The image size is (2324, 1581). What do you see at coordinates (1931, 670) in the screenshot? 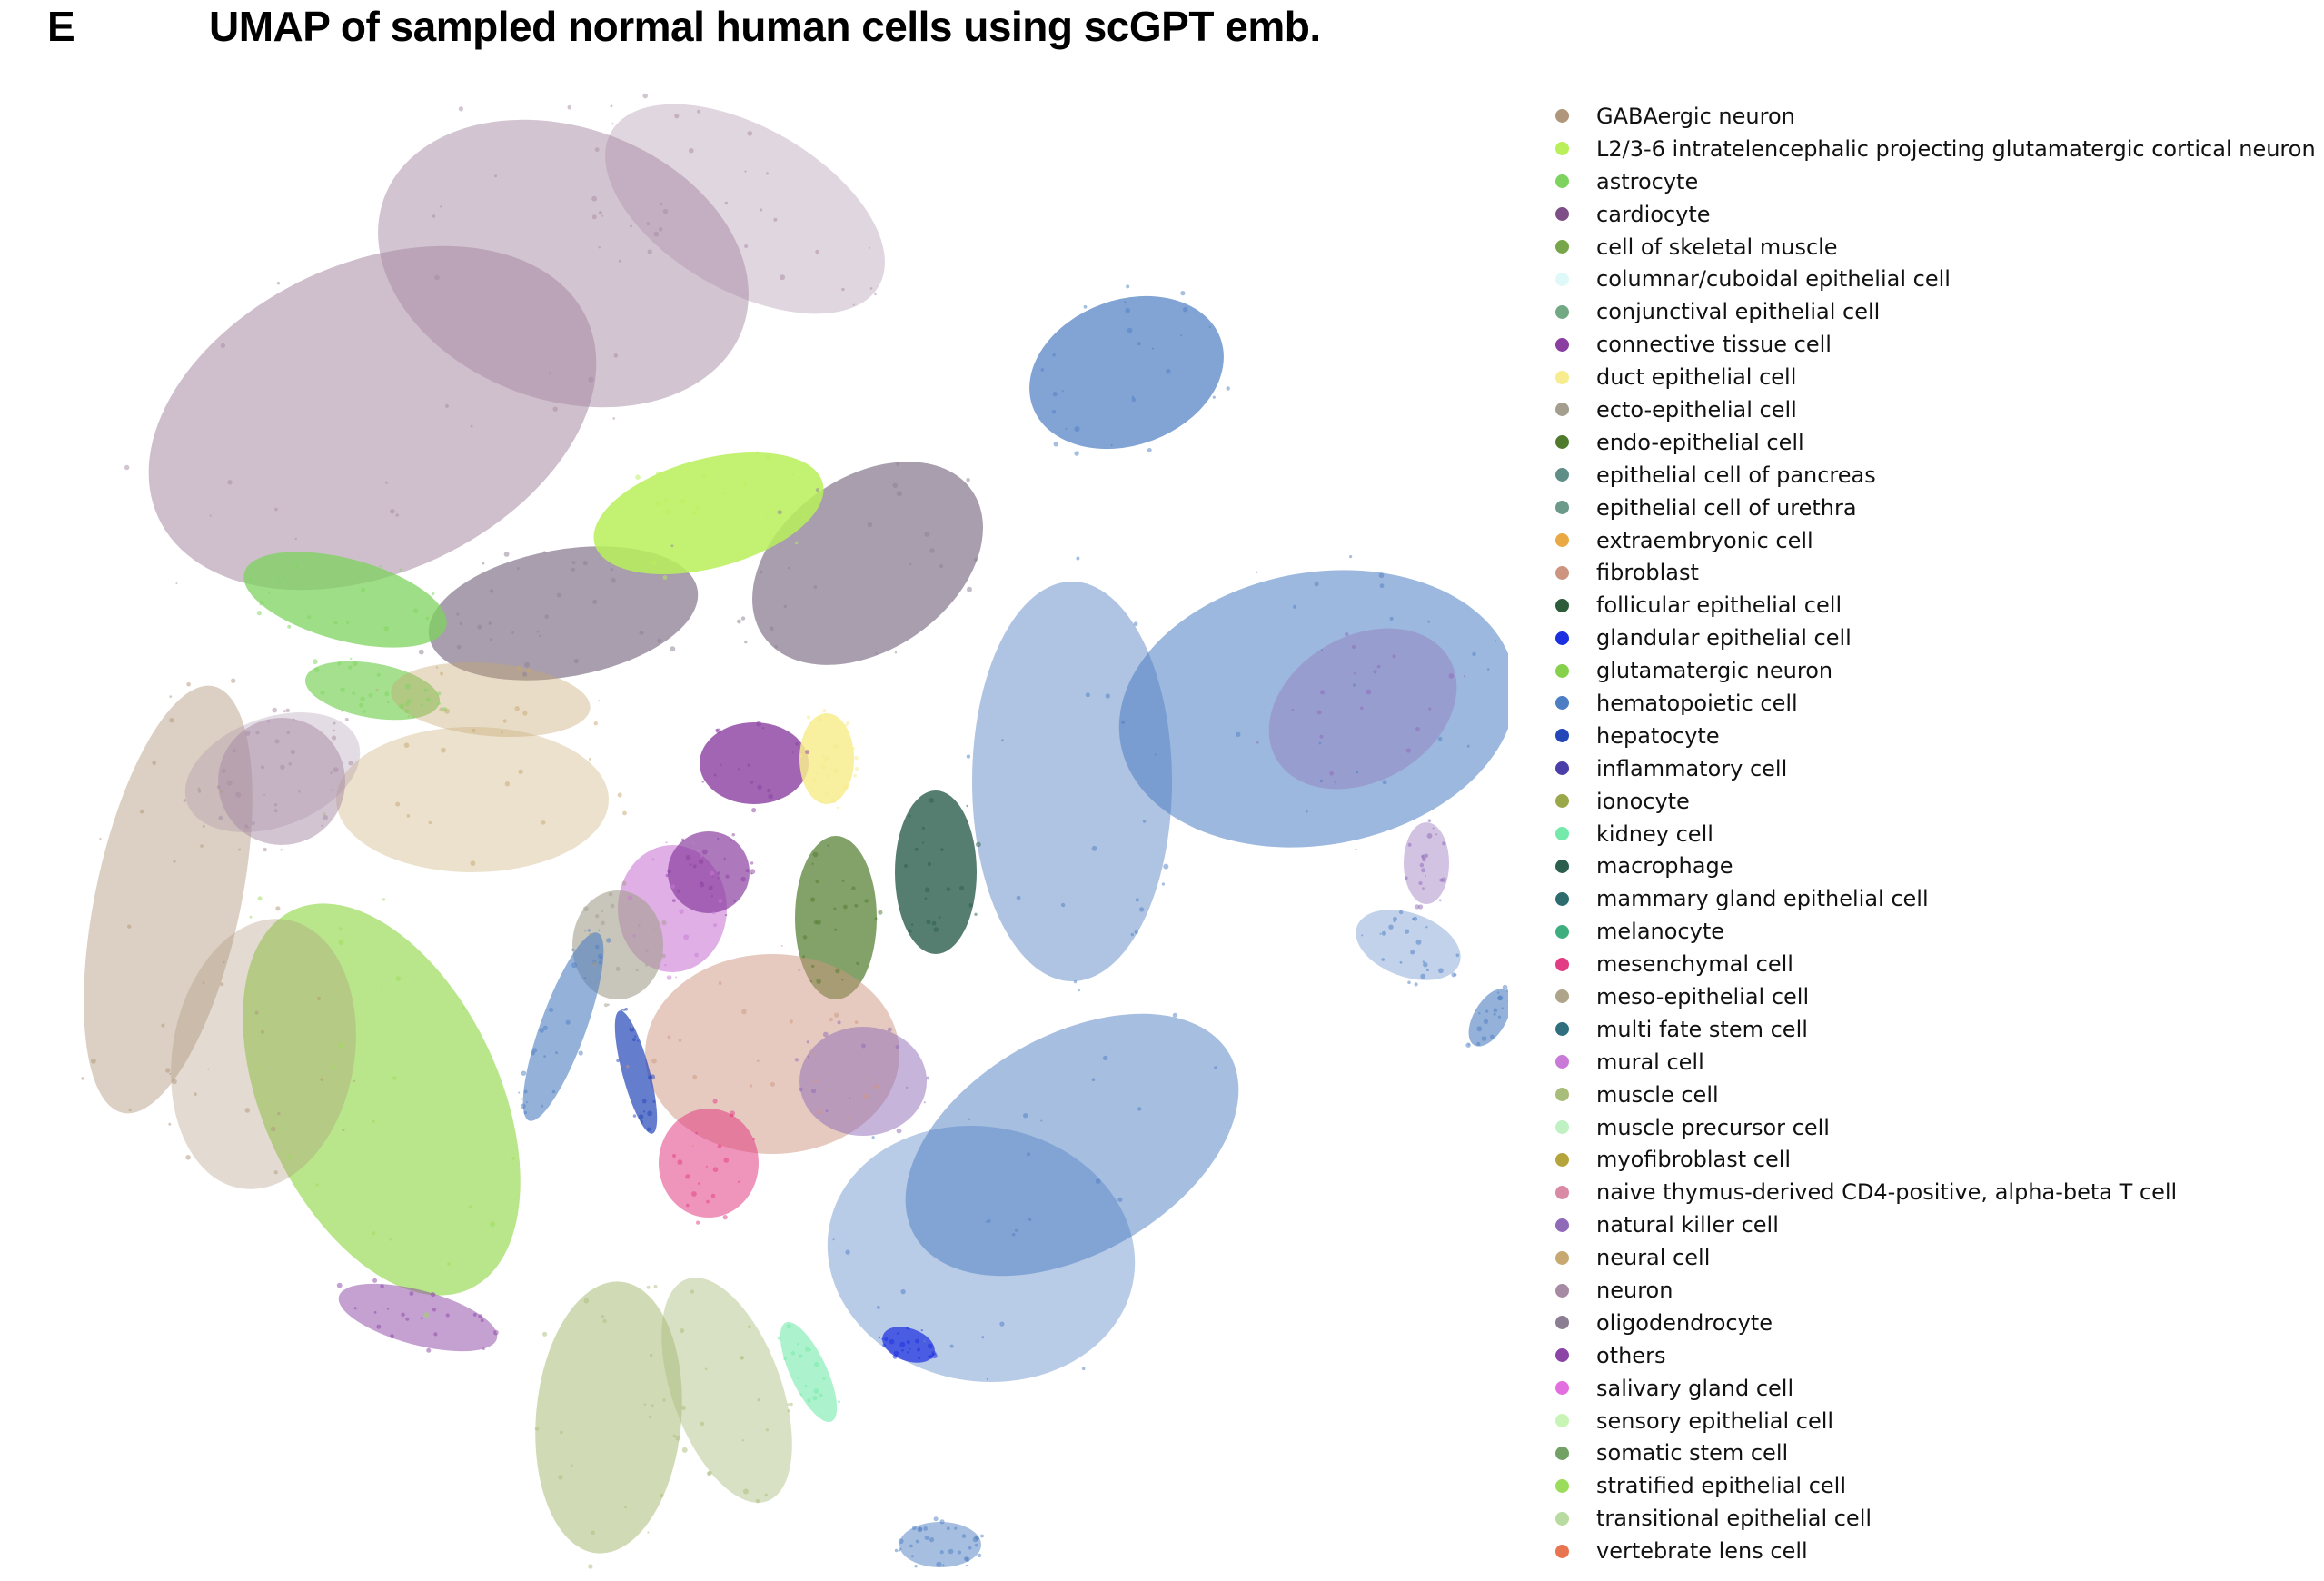
I see `legend-item: glutamatergic neuron` at bounding box center [1931, 670].